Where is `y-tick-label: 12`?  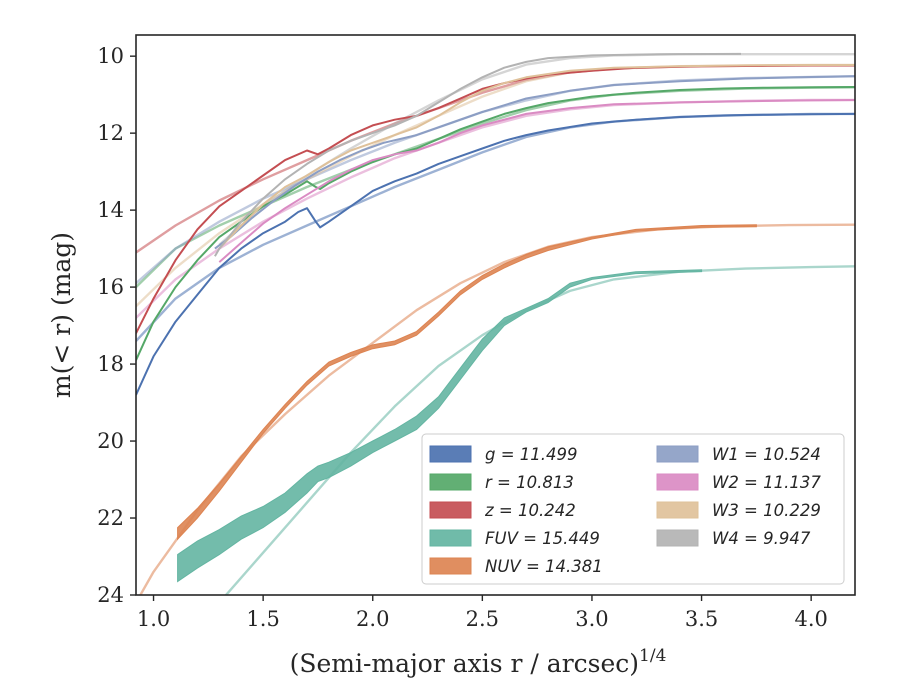 y-tick-label: 12 is located at coordinates (110, 133).